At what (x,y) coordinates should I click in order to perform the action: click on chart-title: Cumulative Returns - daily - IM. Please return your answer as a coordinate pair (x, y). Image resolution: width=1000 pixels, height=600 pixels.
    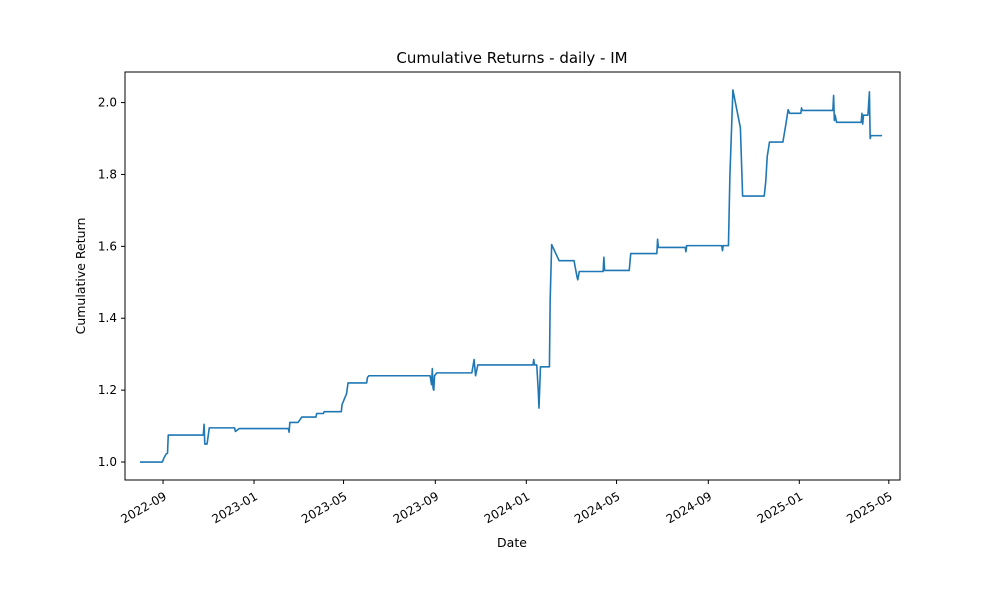
    Looking at the image, I should click on (511, 58).